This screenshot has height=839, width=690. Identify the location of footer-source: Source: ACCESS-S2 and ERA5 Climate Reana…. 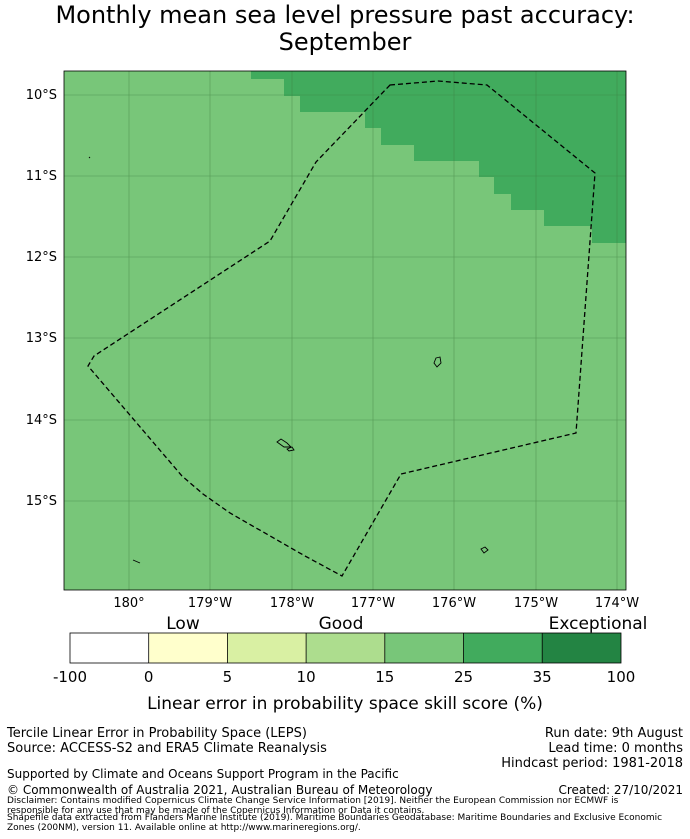
(167, 748).